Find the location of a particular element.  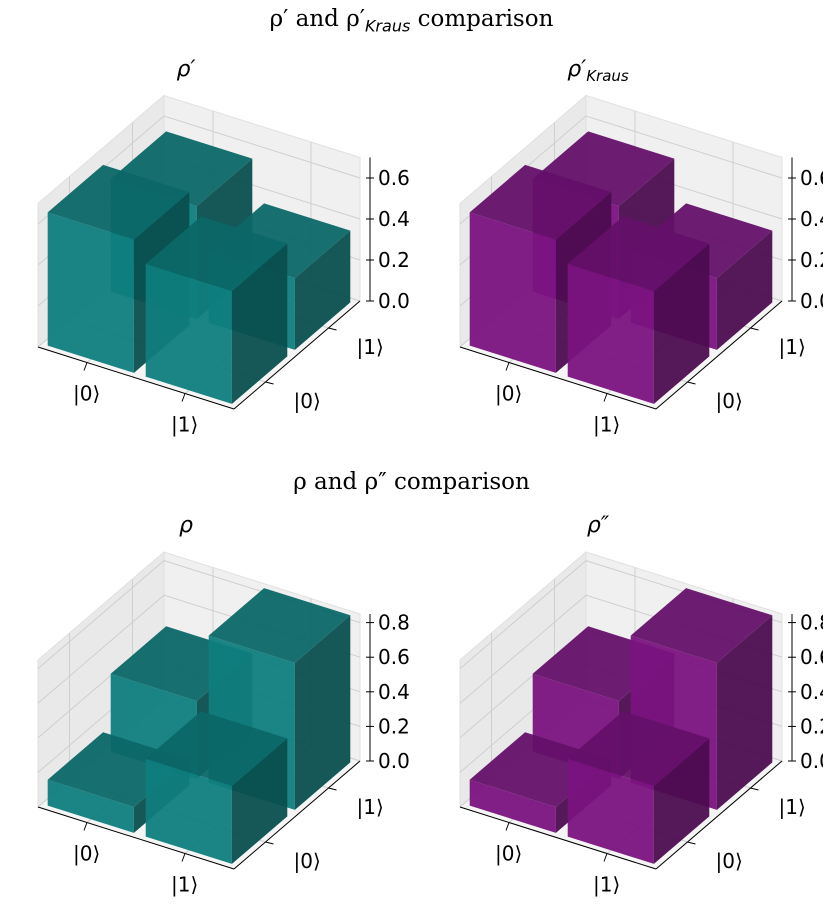

row2-suptitle: ρ and ρ″ comparison is located at coordinates (411, 484).